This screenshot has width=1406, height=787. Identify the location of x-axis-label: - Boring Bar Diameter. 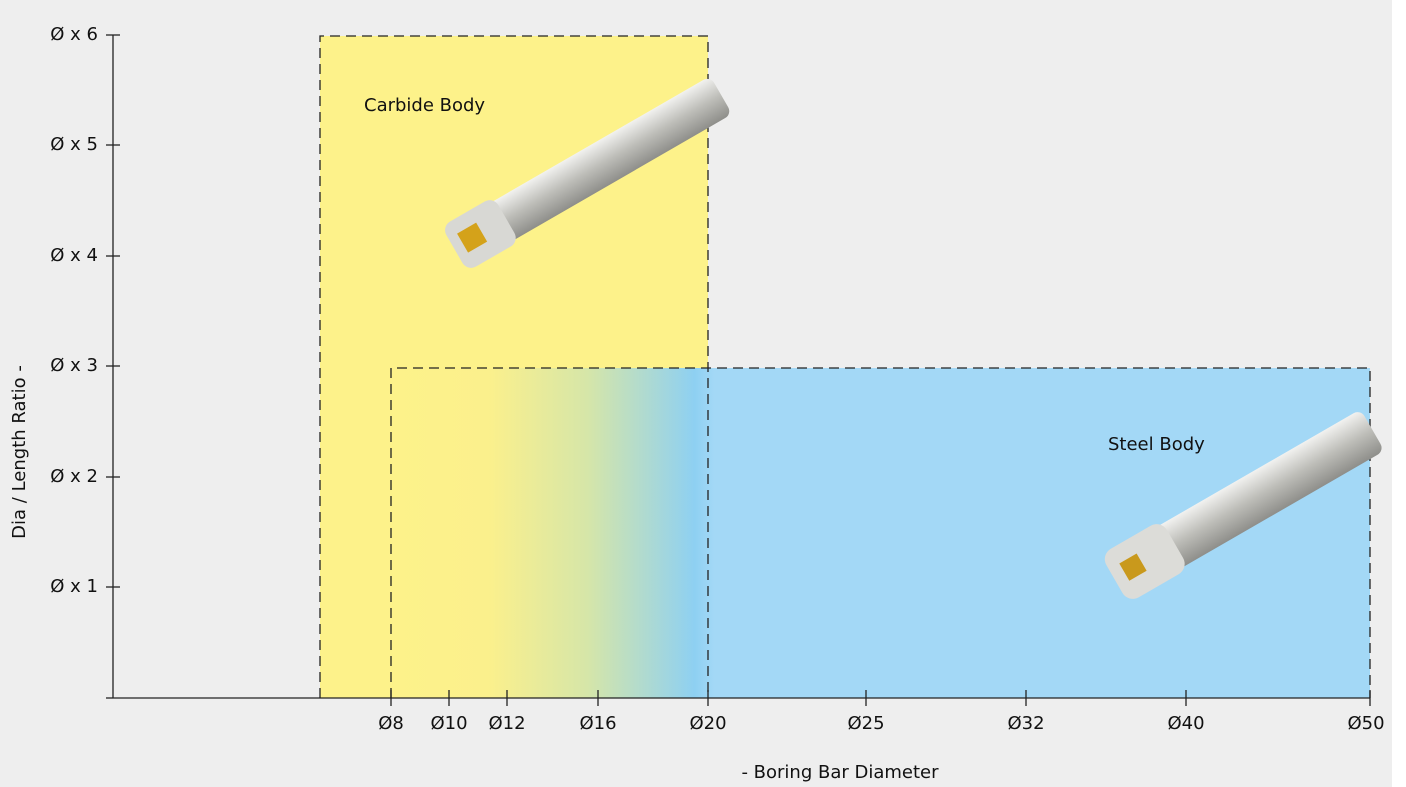
(840, 772).